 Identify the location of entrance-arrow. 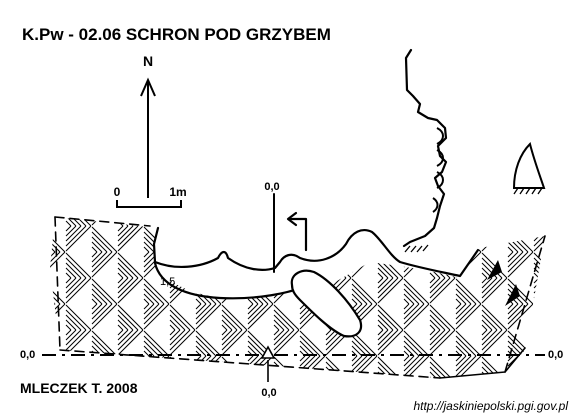
(298, 234).